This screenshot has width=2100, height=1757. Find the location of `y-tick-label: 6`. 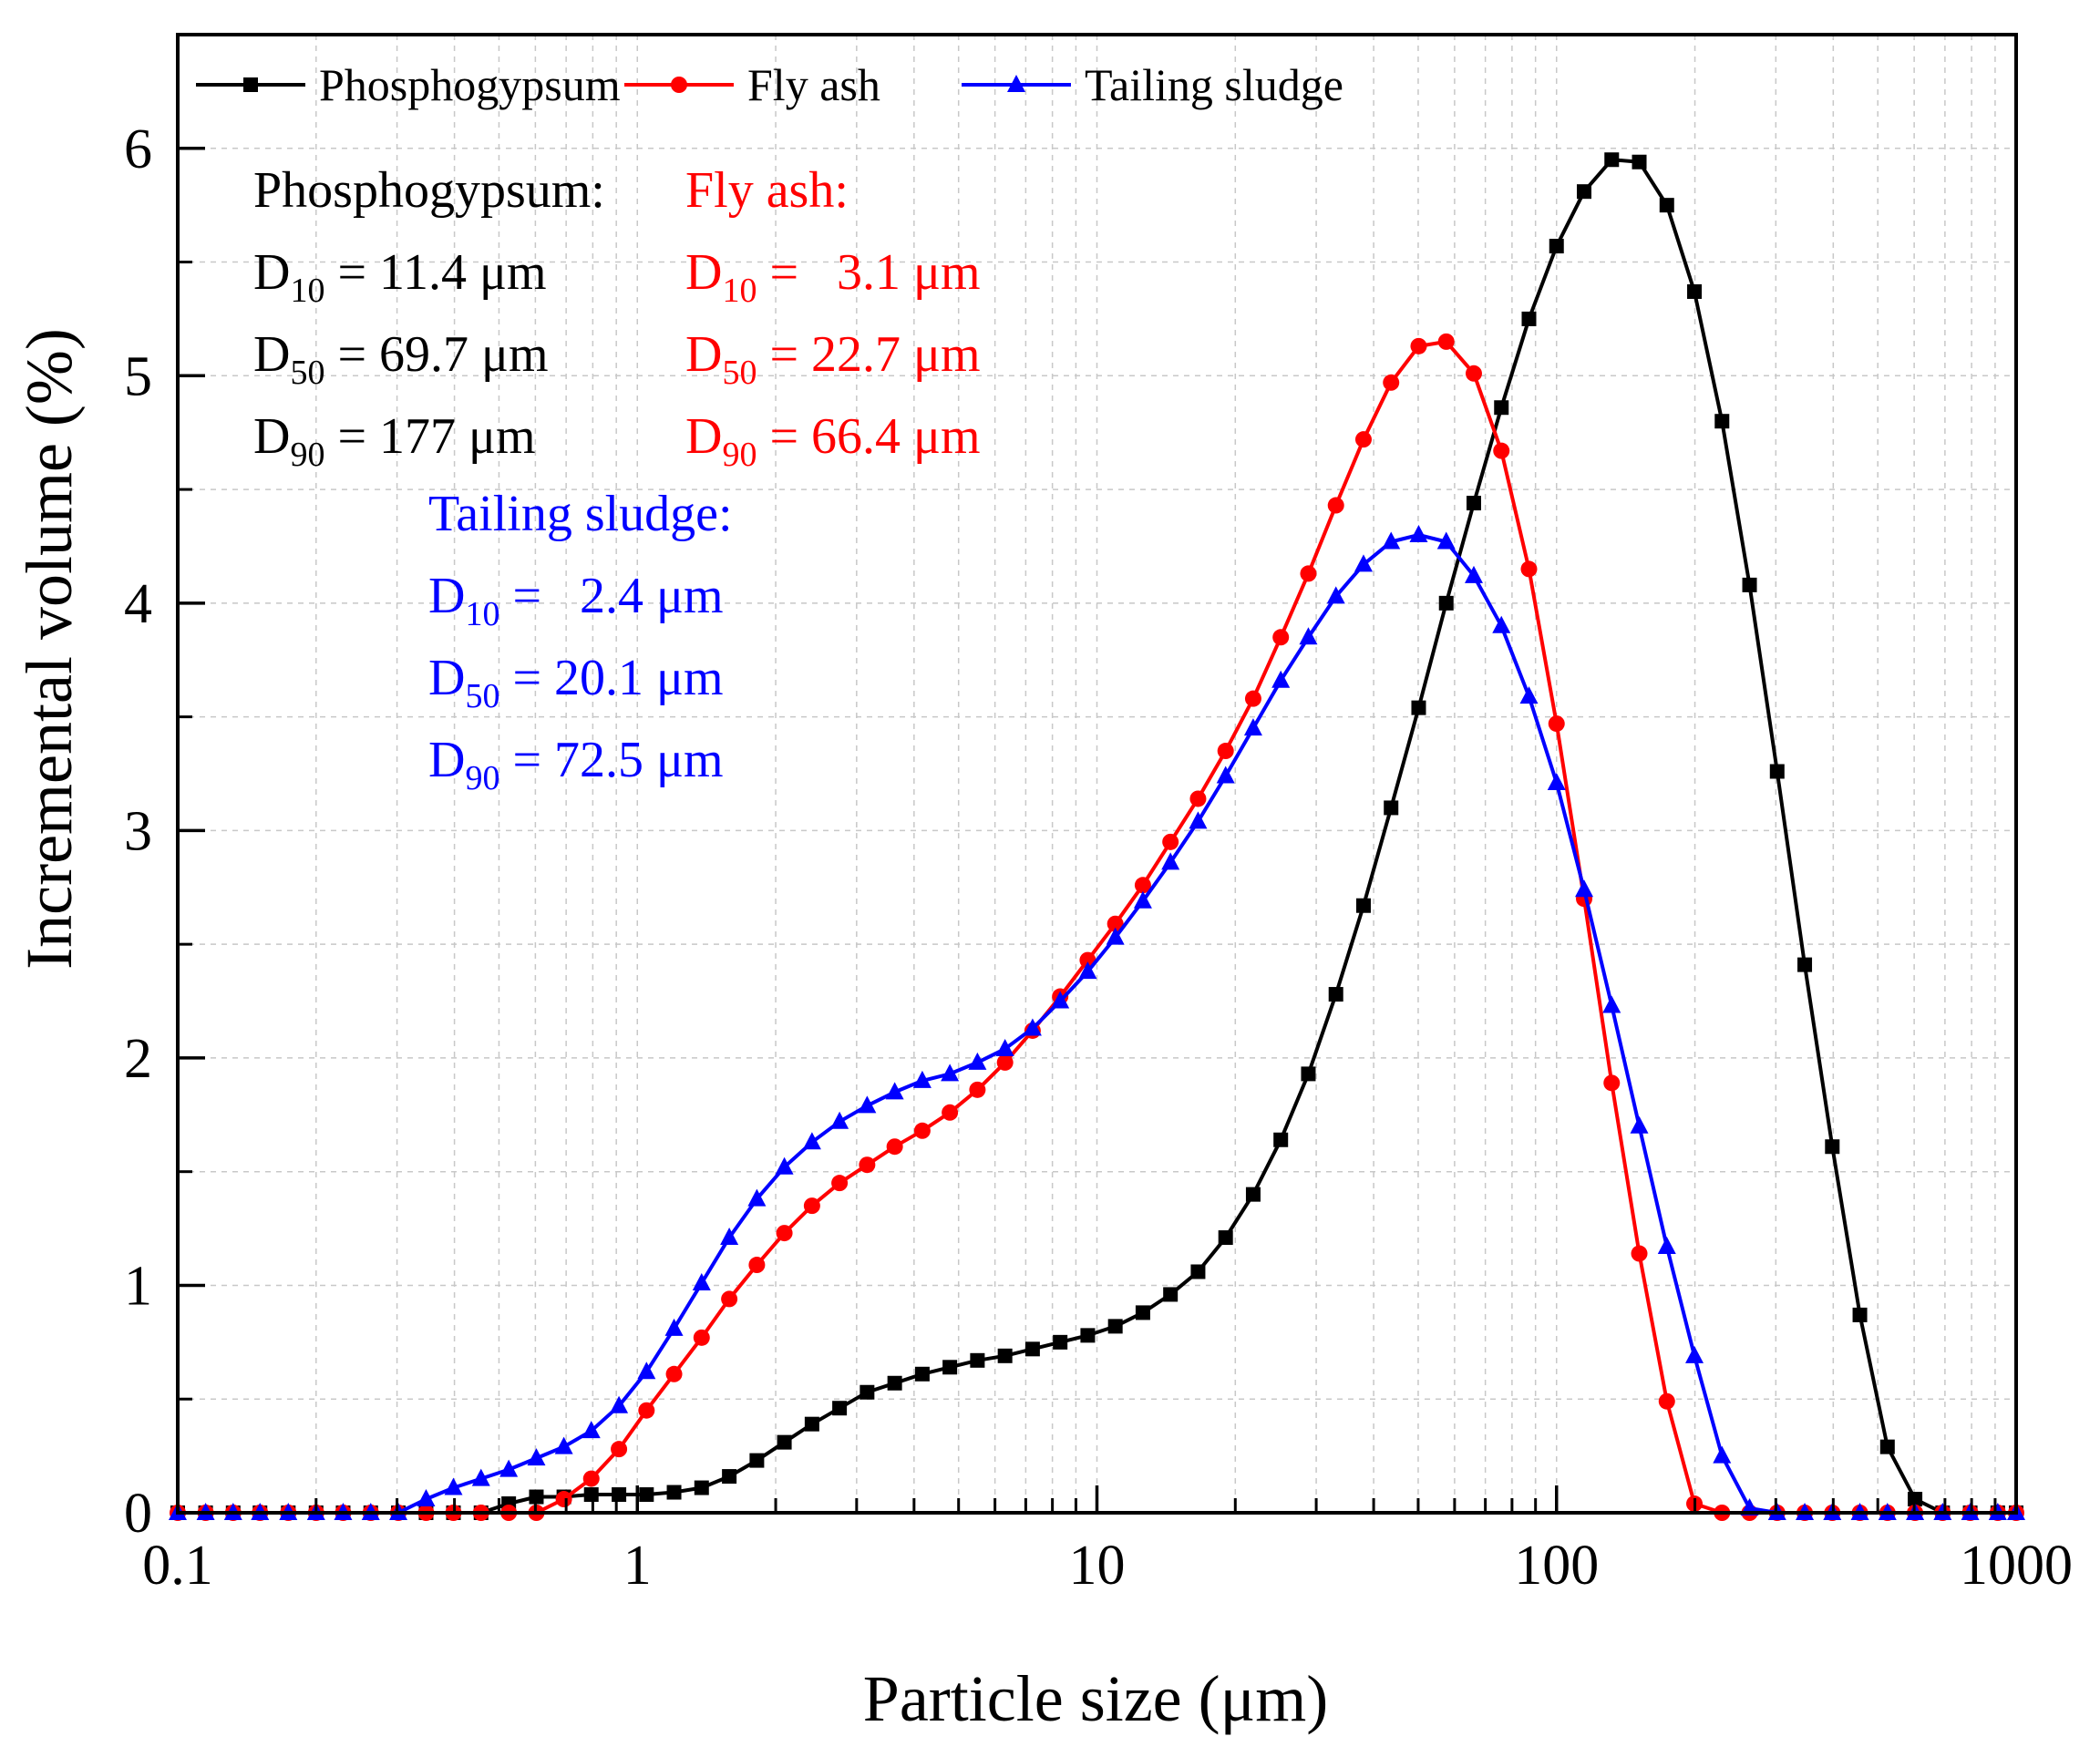

y-tick-label: 6 is located at coordinates (138, 149).